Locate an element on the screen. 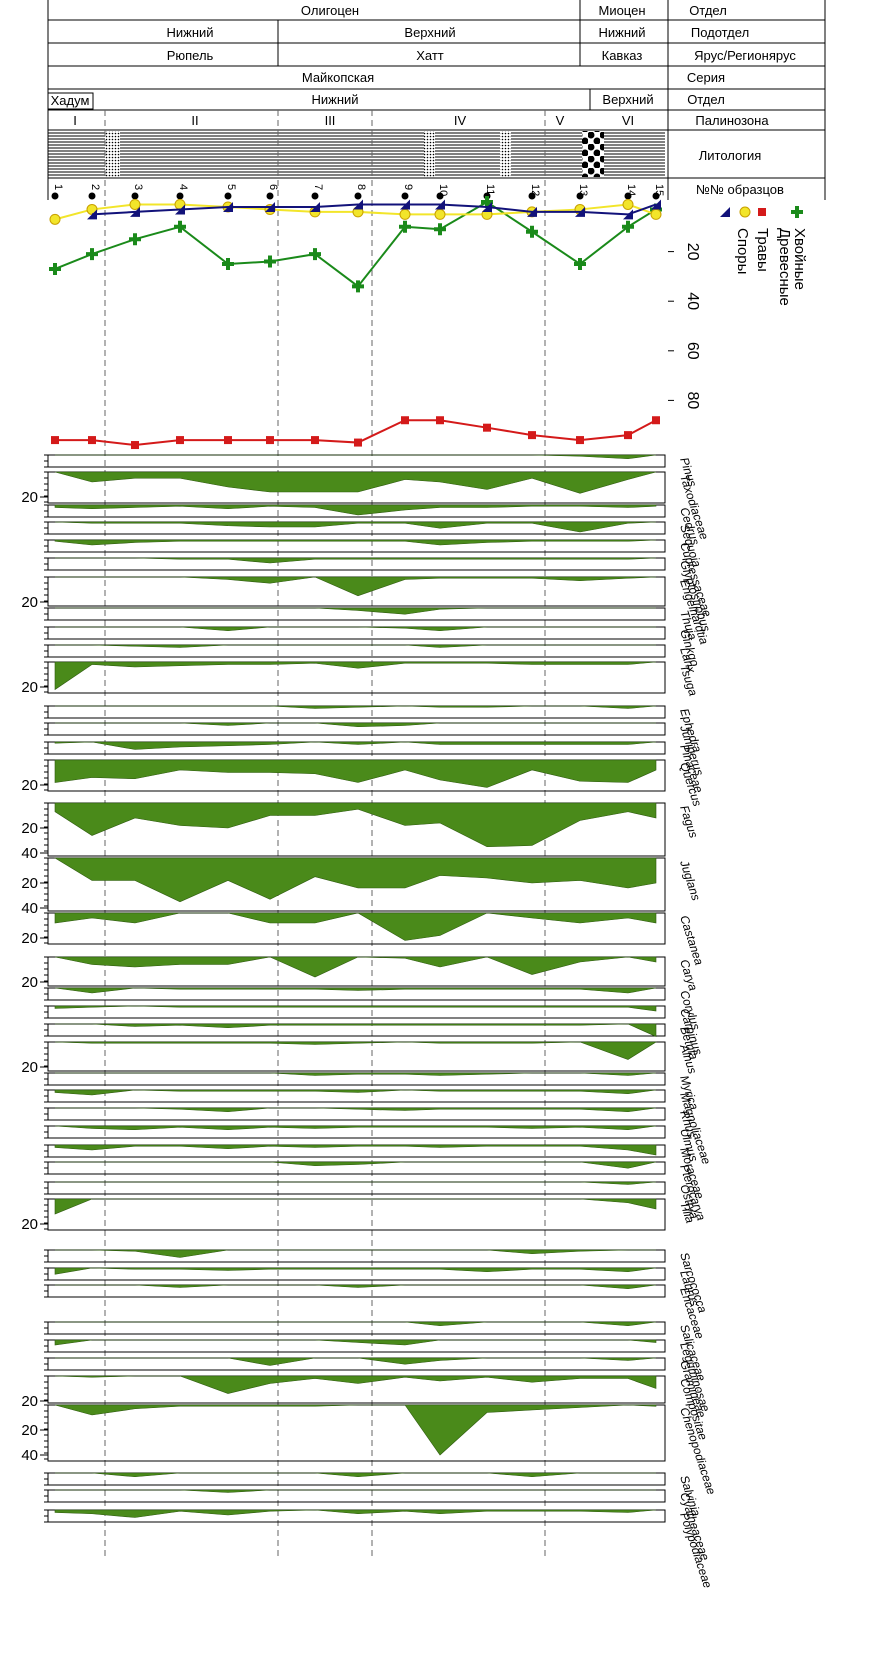  header-cell: Серия is located at coordinates (706, 77).